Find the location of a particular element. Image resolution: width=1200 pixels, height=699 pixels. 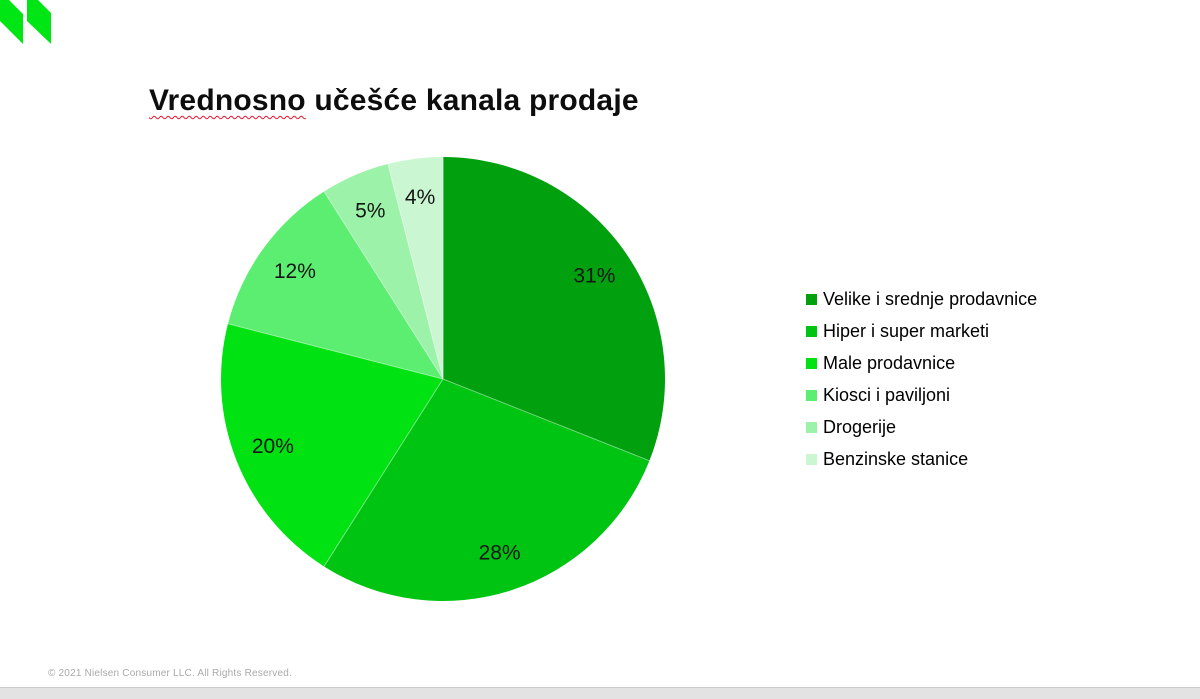

legend-label: Drogerije is located at coordinates (860, 426).